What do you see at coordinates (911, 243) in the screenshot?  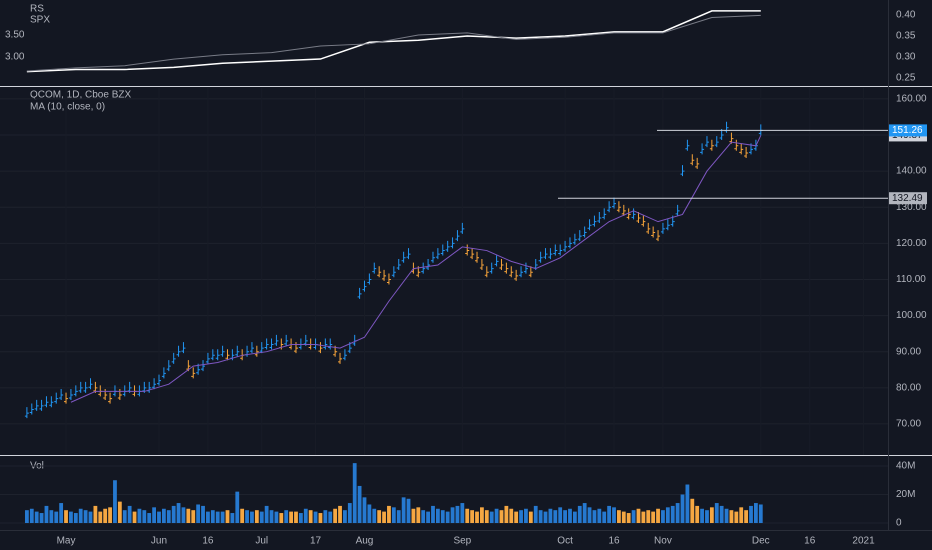 I see `y-tick-label: 120.00` at bounding box center [911, 243].